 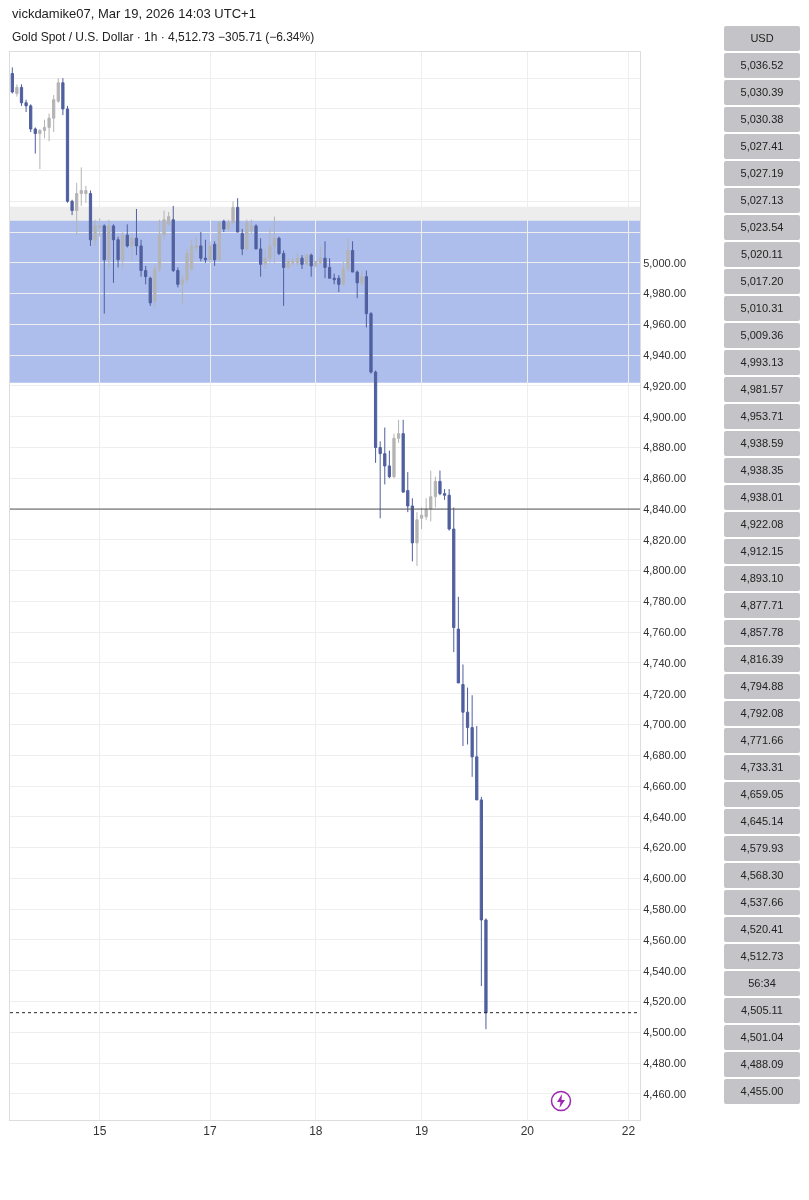 What do you see at coordinates (762, 173) in the screenshot?
I see `text: 5,027.19` at bounding box center [762, 173].